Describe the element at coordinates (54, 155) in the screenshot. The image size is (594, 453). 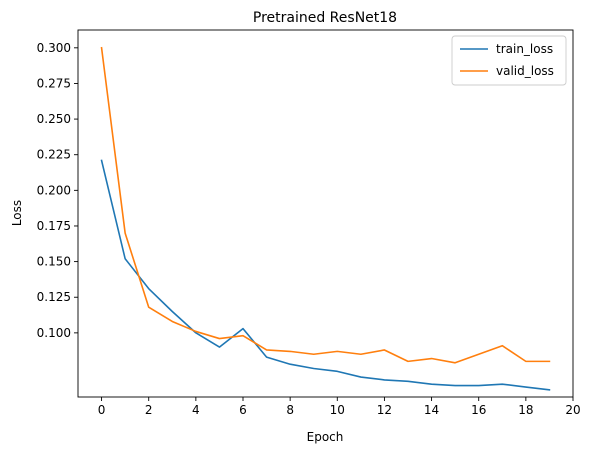
I see `y-tick-label: 0.225` at that location.